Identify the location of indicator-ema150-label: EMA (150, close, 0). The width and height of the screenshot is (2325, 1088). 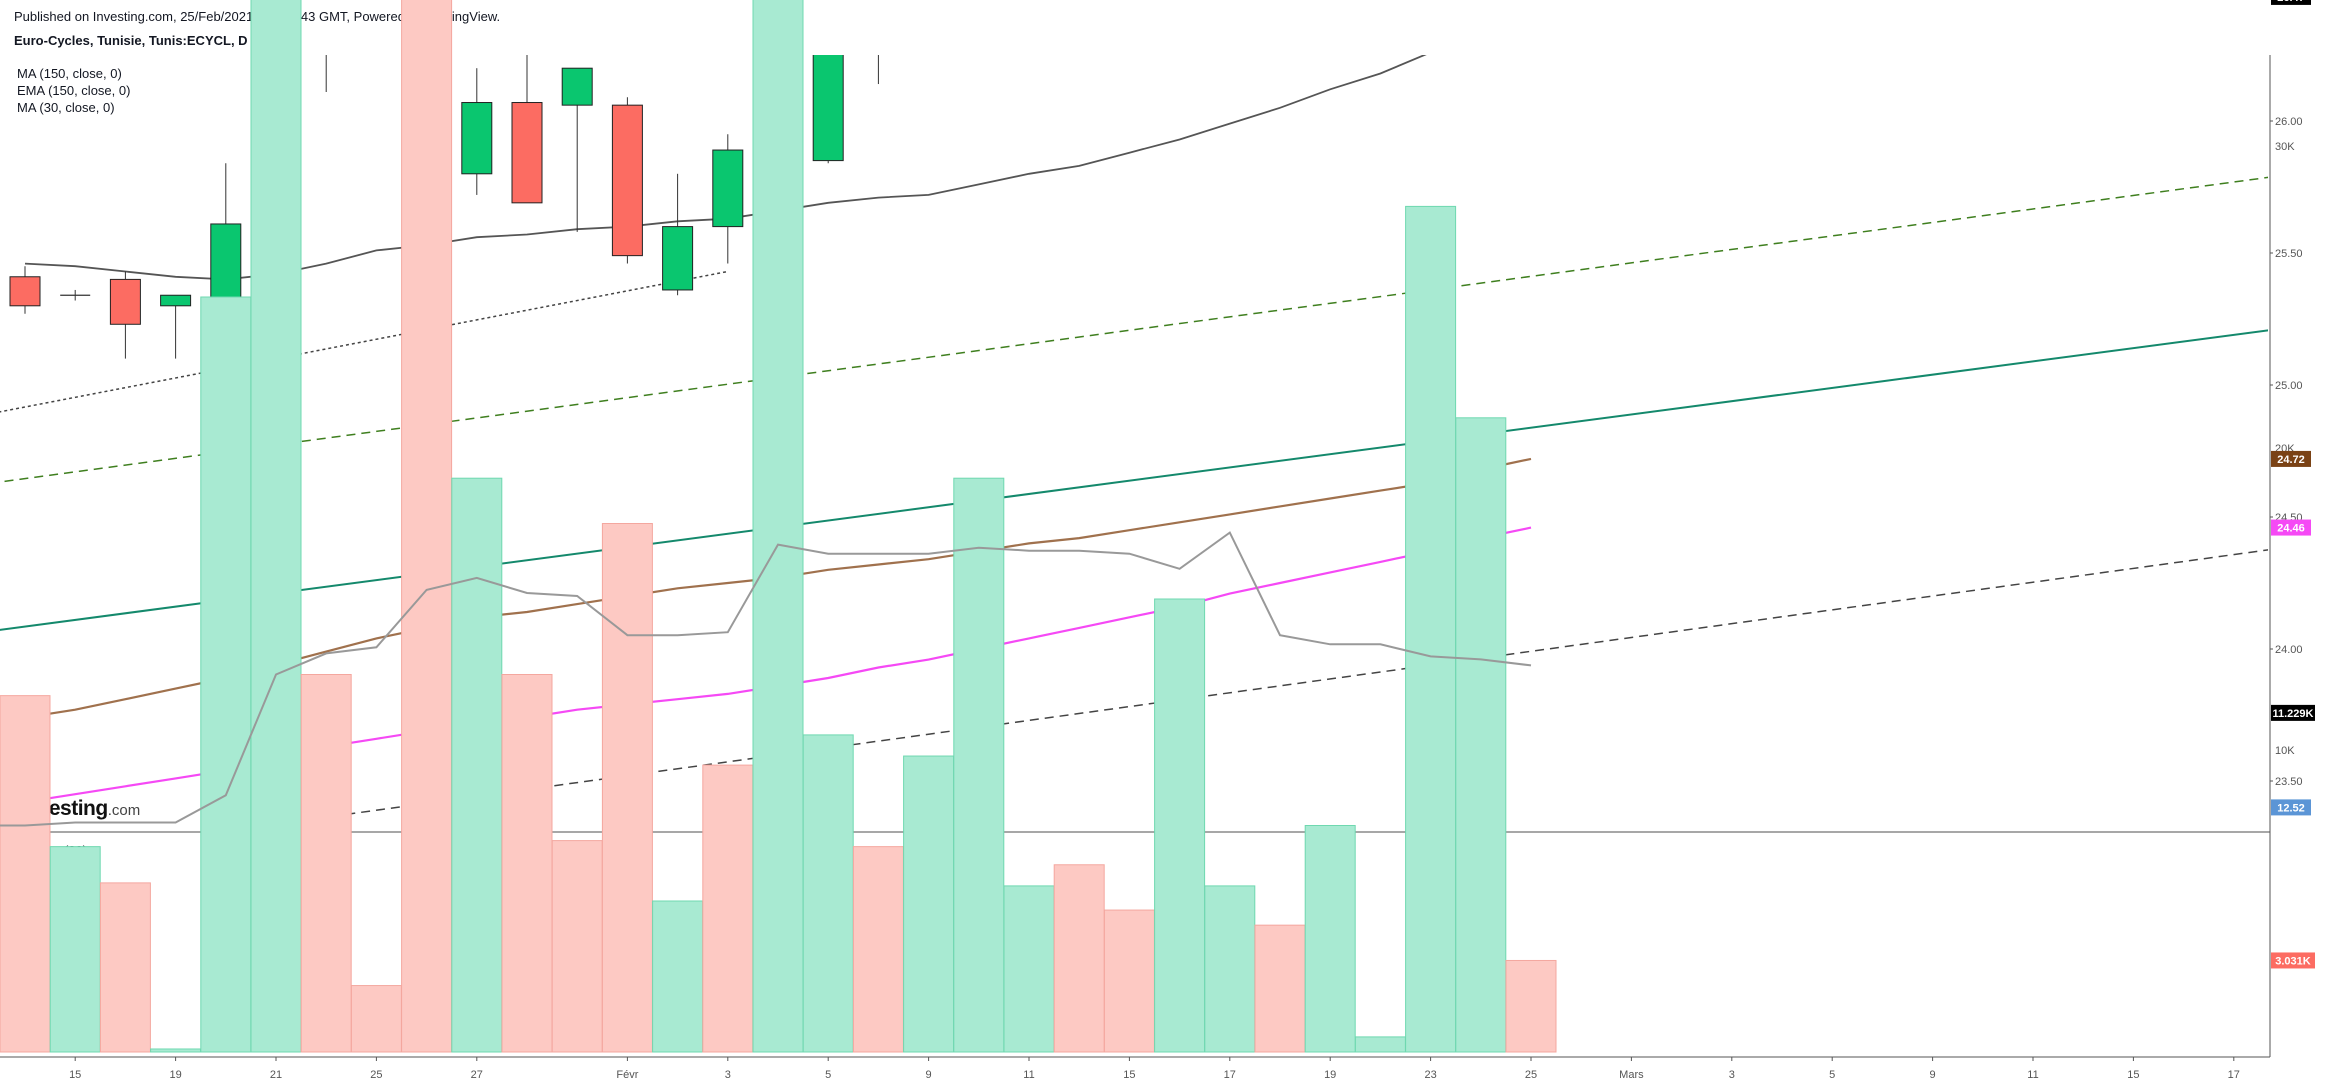
(74, 90).